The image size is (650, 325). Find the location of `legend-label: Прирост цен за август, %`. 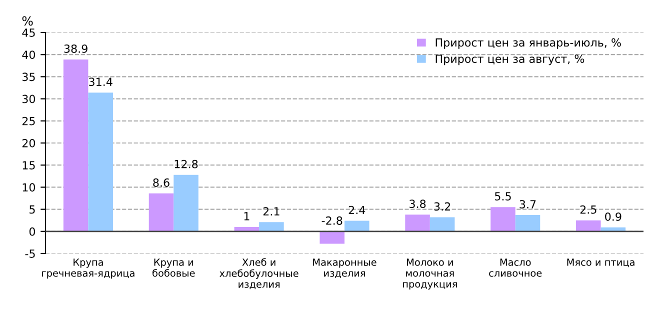

legend-label: Прирост цен за август, % is located at coordinates (510, 60).